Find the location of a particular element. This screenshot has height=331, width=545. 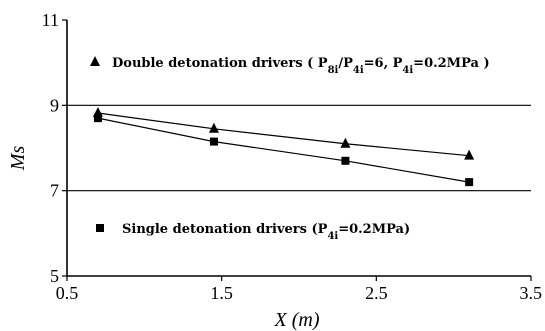

series-lines is located at coordinates (283, 147).